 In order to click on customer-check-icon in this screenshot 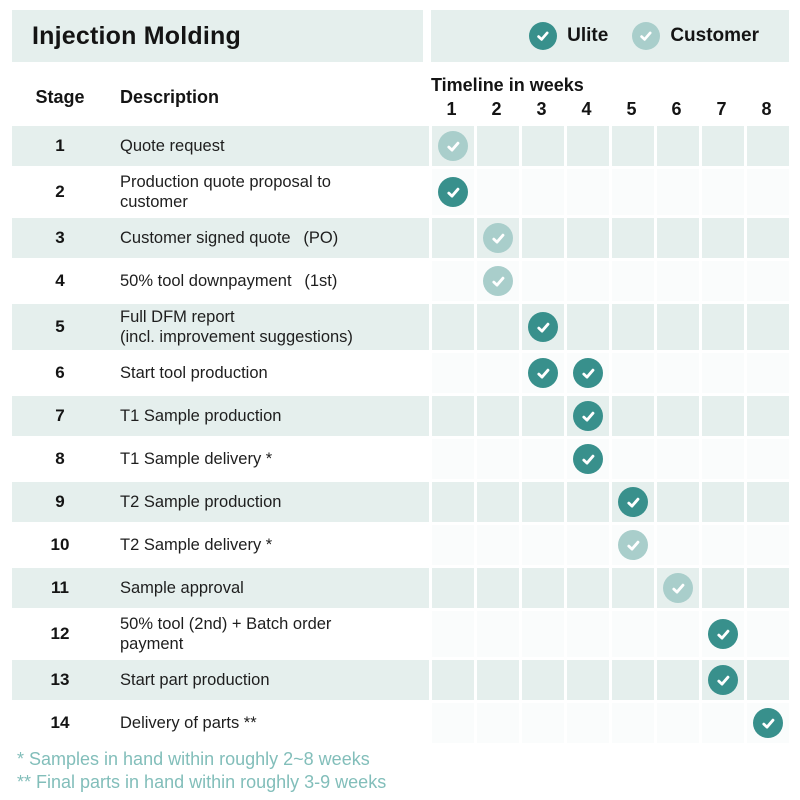, I will do `click(498, 238)`.